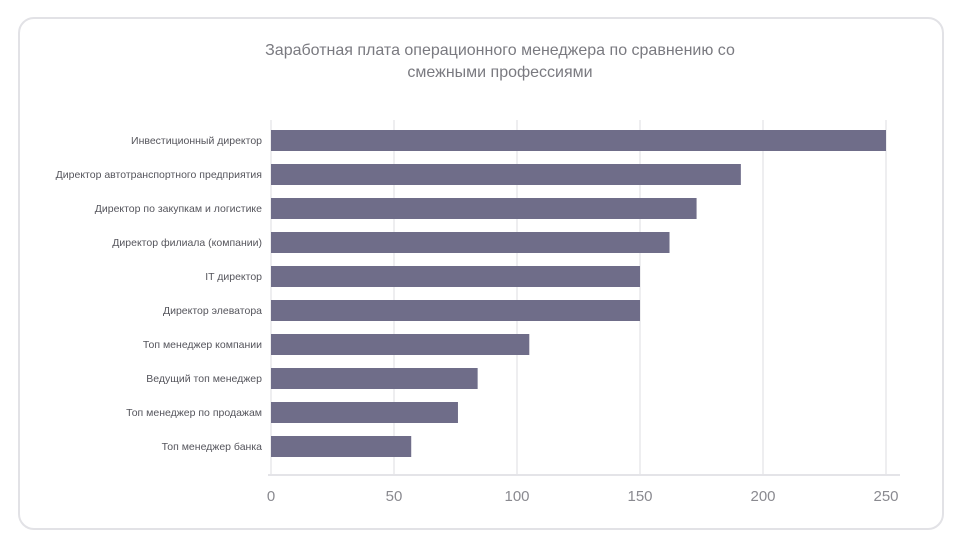  Describe the element at coordinates (159, 175) in the screenshot. I see `category-label: Директор автотранспортного предприятия` at that location.